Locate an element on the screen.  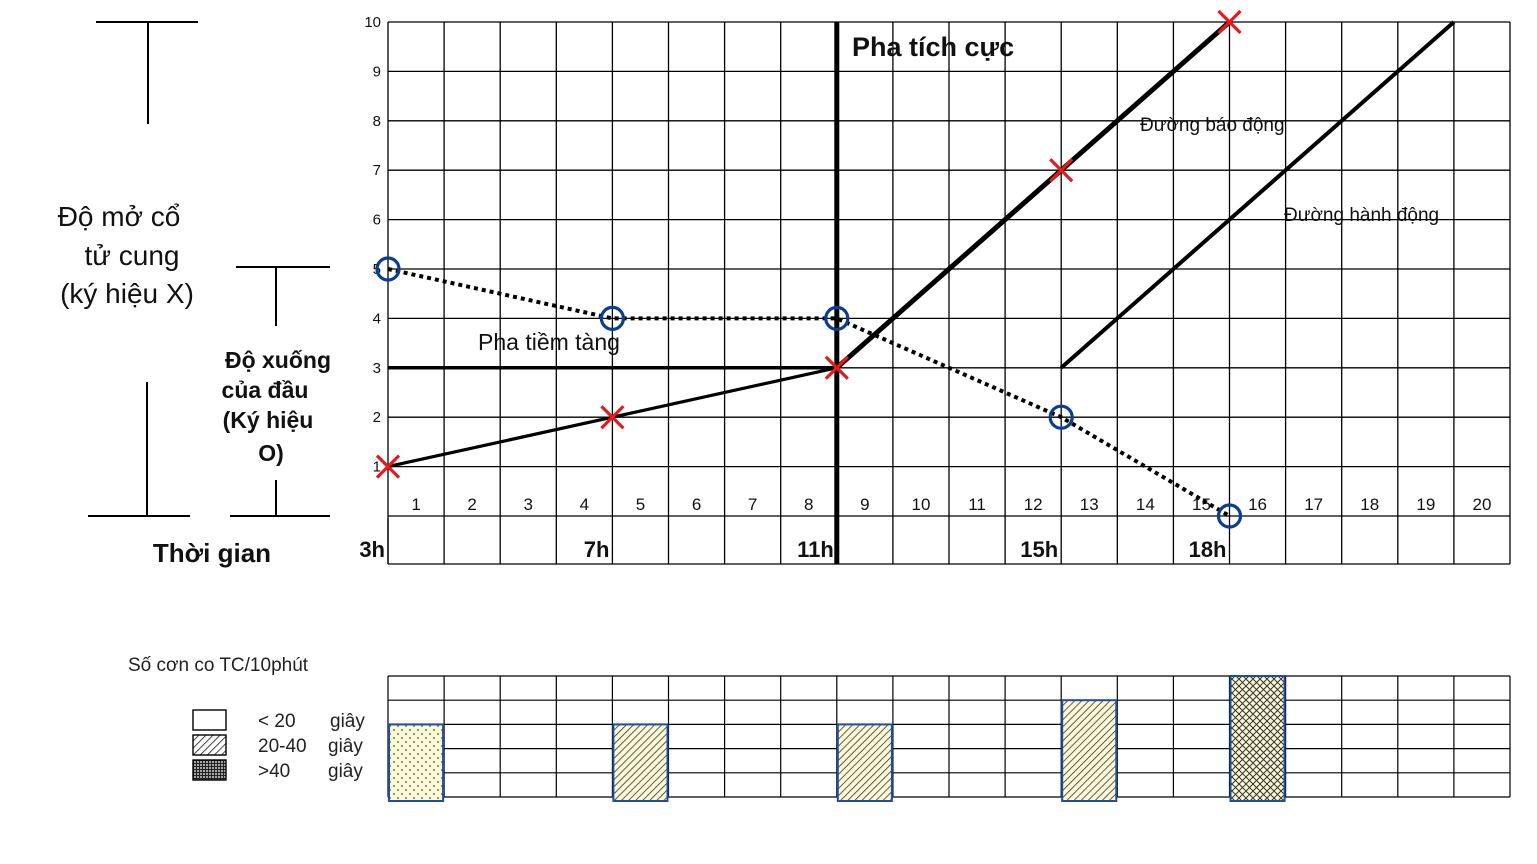
x-tick-label: 15 is located at coordinates (1201, 504).